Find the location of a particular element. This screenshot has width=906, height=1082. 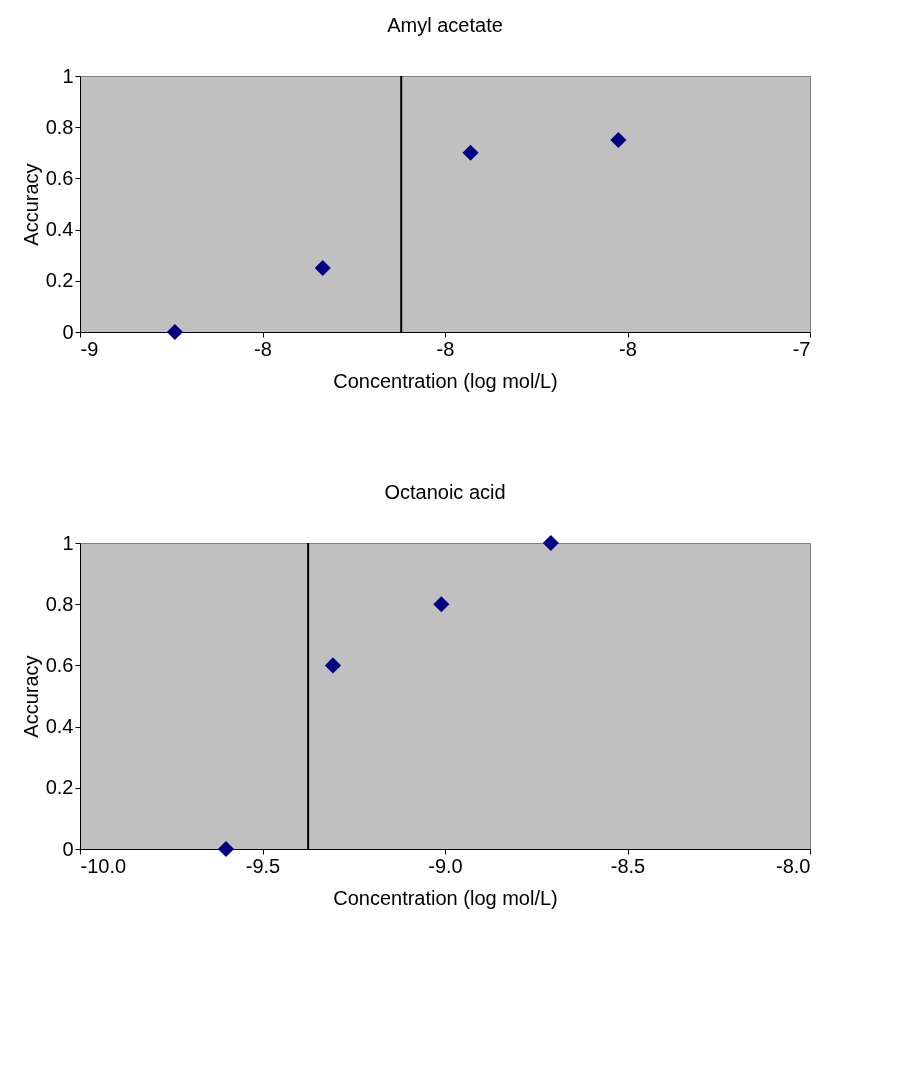

x-tick-label: -9.0 is located at coordinates (445, 865).